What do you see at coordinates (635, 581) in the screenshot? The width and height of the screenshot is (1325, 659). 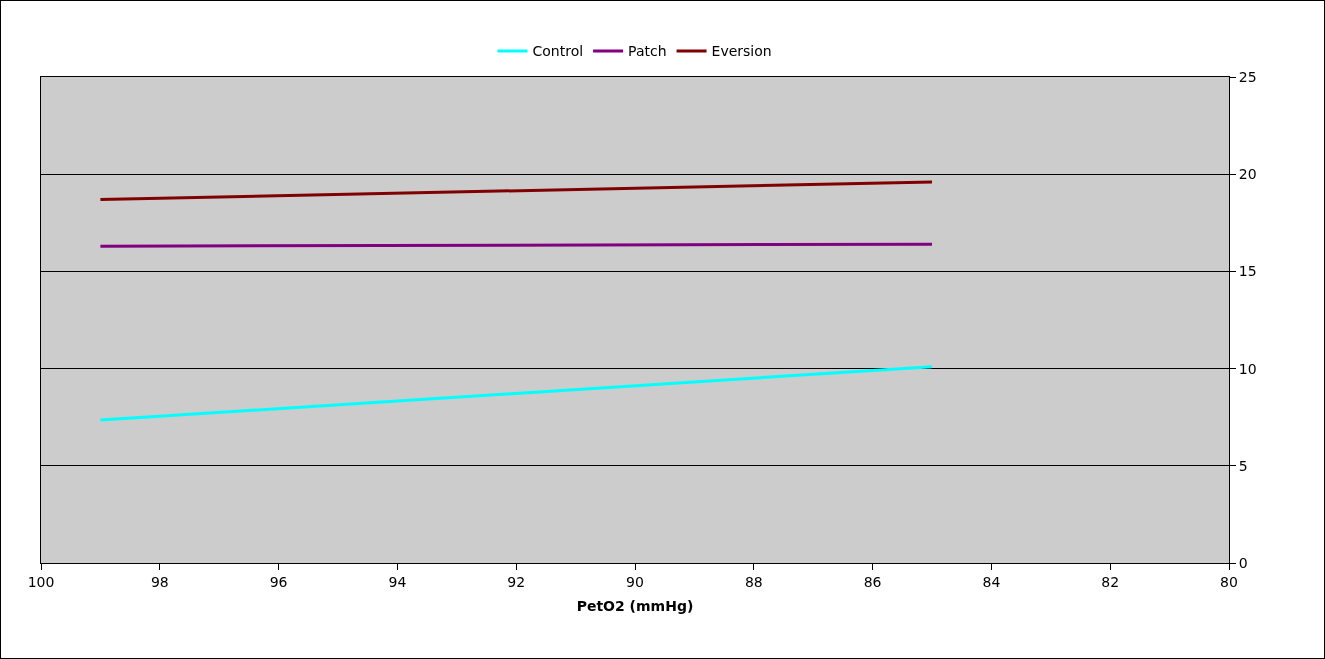 I see `x-tick-label: 90` at bounding box center [635, 581].